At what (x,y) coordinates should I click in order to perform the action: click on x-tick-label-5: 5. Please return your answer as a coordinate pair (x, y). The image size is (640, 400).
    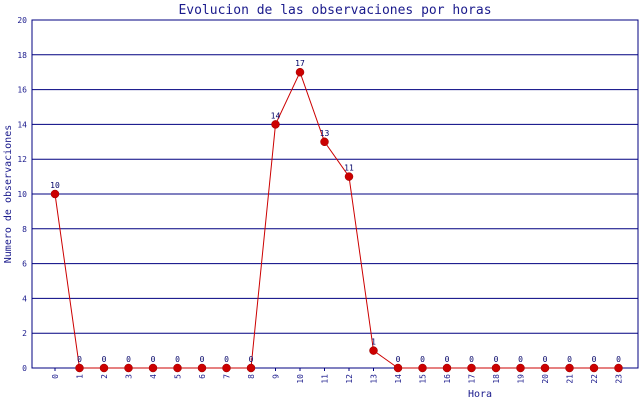
    Looking at the image, I should click on (178, 376).